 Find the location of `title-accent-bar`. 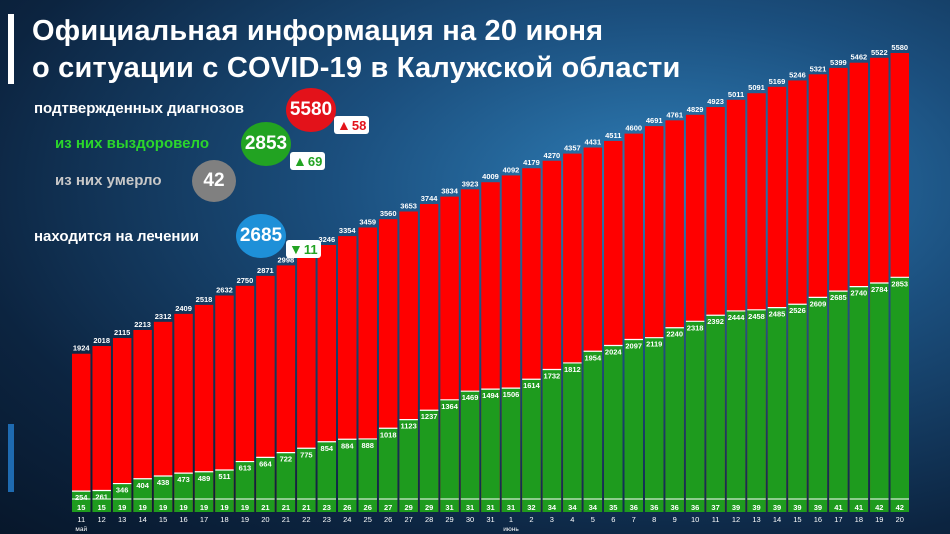

title-accent-bar is located at coordinates (11, 49).